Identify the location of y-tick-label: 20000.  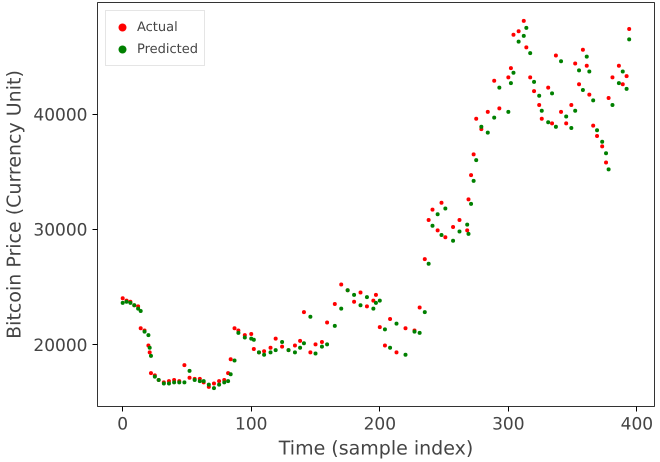
(60, 346).